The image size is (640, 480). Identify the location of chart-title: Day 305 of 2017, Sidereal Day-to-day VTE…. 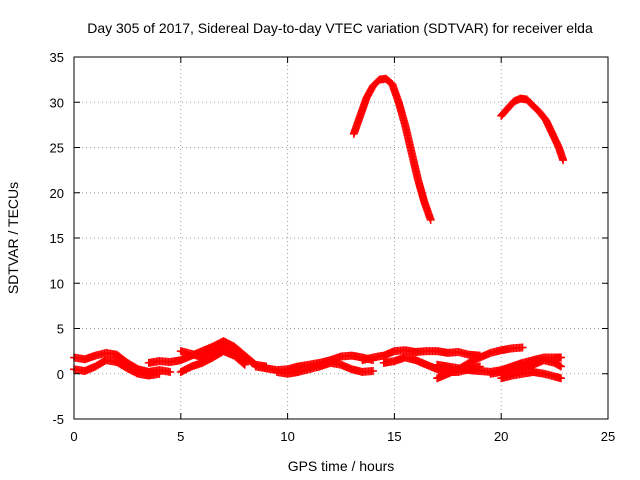
(340, 28).